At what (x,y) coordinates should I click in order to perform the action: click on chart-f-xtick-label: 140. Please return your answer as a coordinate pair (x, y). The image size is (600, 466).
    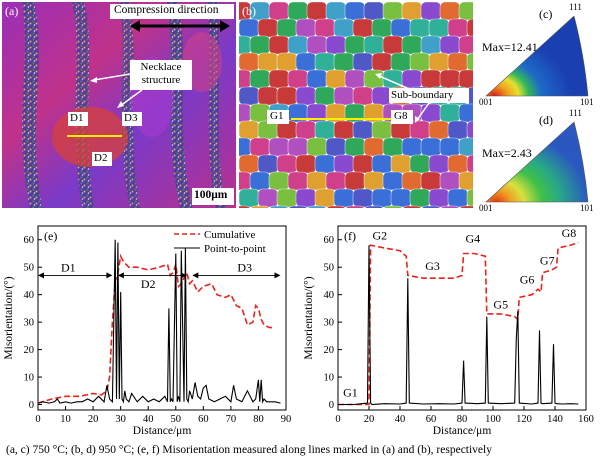
    Looking at the image, I should click on (555, 419).